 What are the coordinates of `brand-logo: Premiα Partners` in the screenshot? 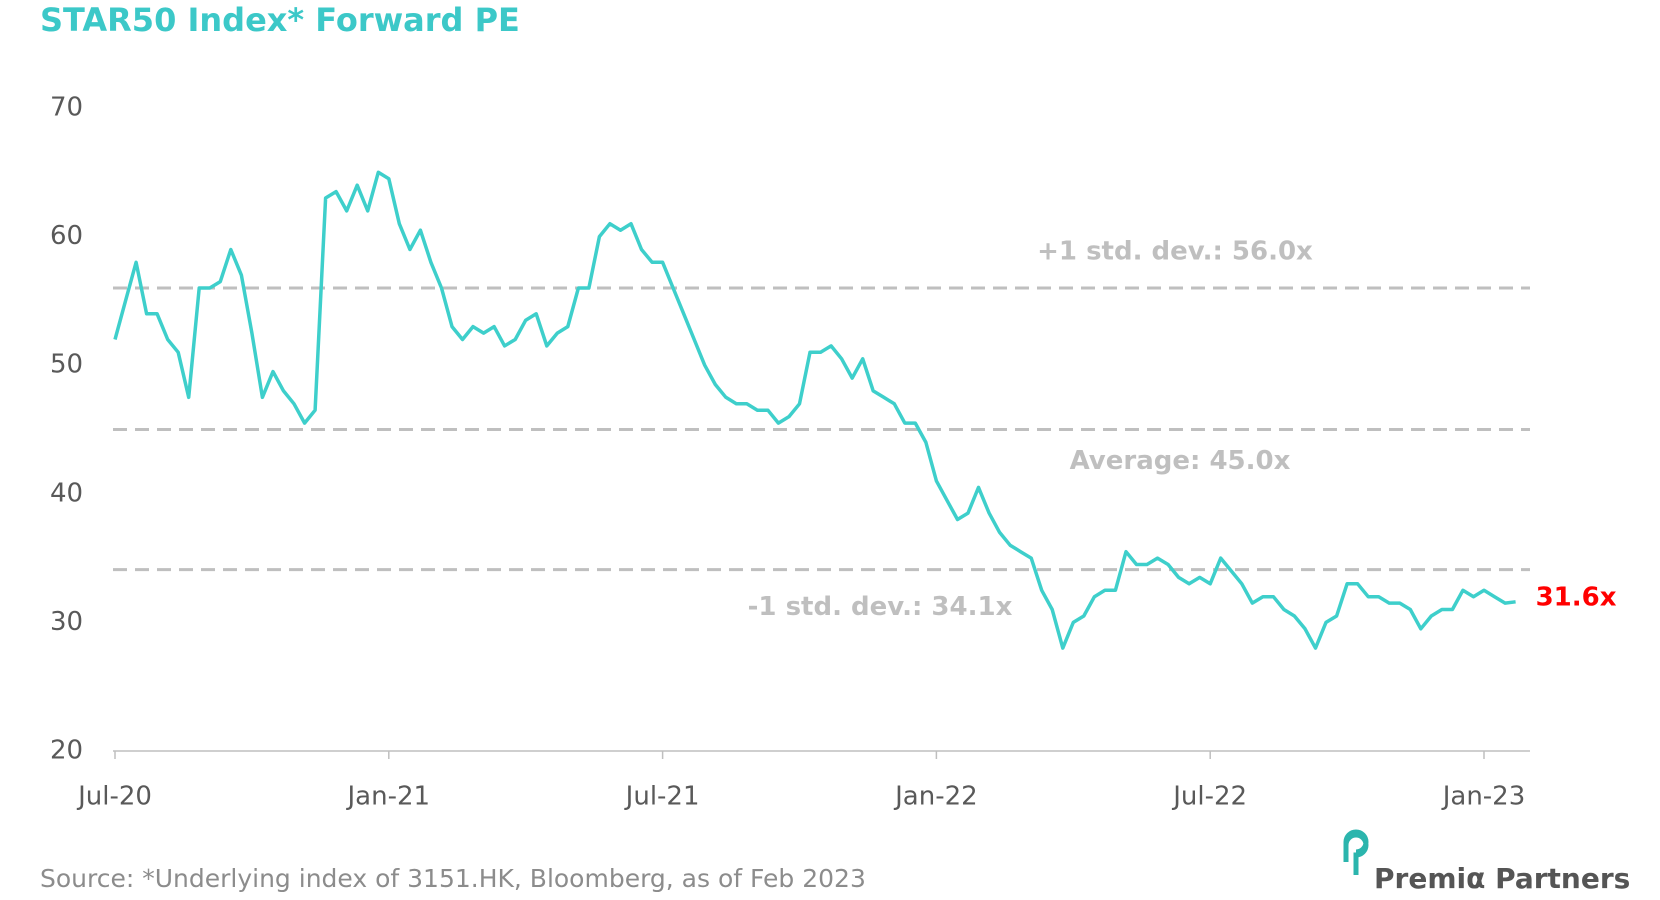 It's located at (1486, 862).